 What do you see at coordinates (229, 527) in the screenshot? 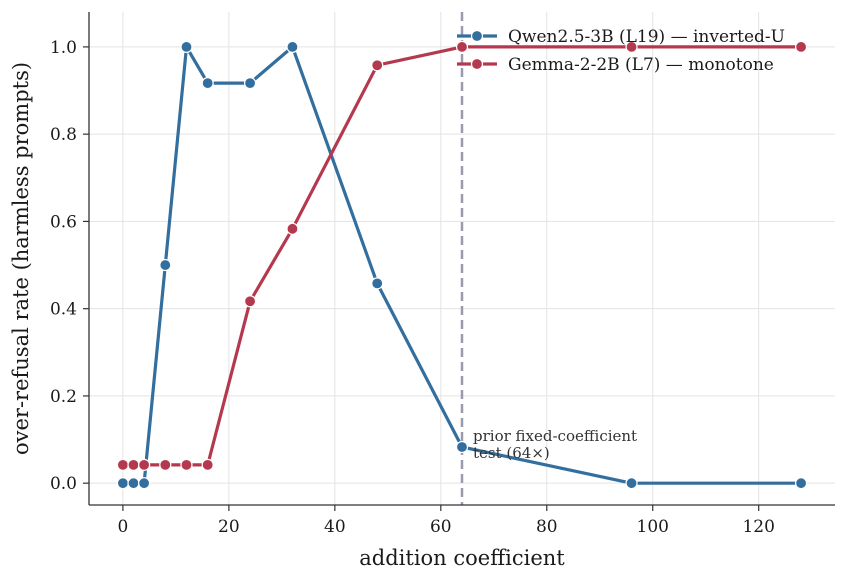
I see `x-tick-label: 20` at bounding box center [229, 527].